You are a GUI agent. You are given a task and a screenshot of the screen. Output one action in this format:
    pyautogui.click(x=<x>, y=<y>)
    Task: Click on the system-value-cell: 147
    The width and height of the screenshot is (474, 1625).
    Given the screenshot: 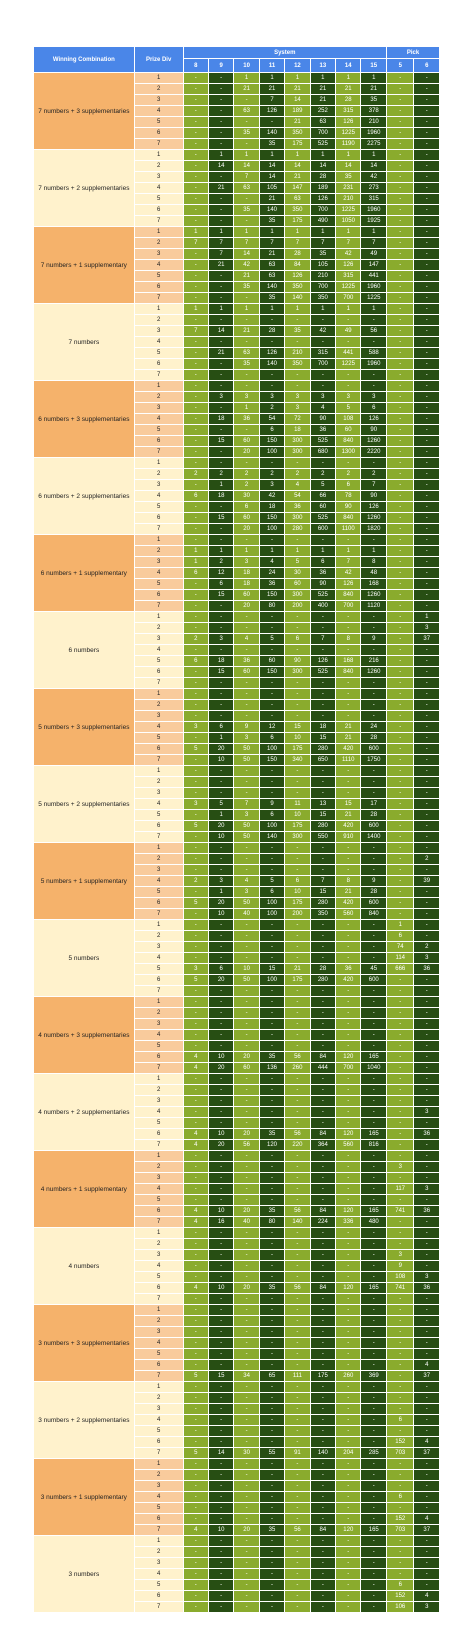 What is the action you would take?
    pyautogui.click(x=374, y=265)
    